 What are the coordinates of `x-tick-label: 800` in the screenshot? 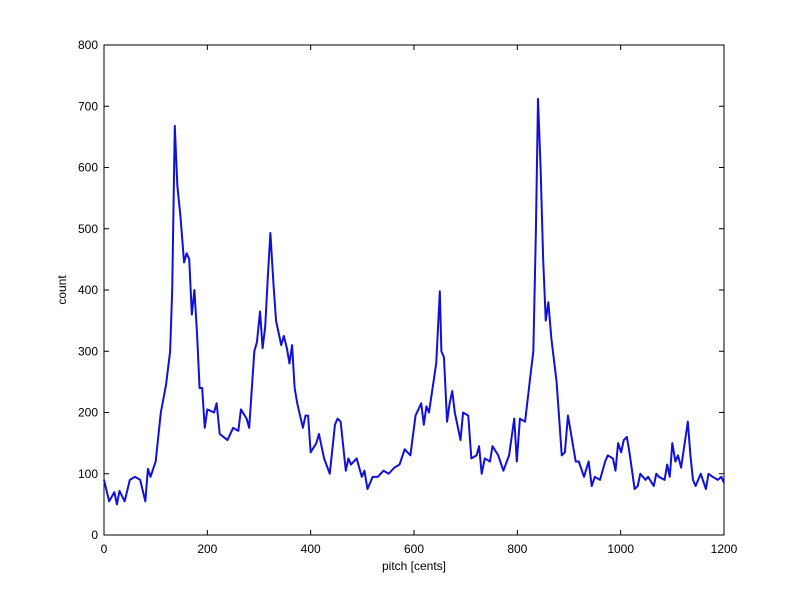 It's located at (517, 549).